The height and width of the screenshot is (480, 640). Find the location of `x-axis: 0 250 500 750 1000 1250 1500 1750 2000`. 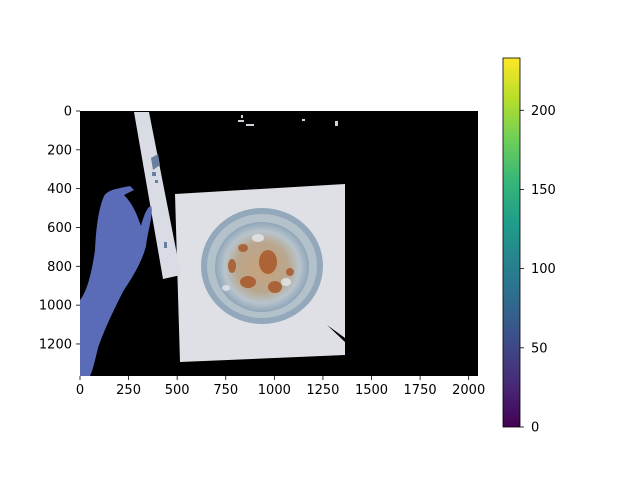

x-axis: 0 250 500 750 1000 1250 1500 1750 2000 is located at coordinates (280, 387).